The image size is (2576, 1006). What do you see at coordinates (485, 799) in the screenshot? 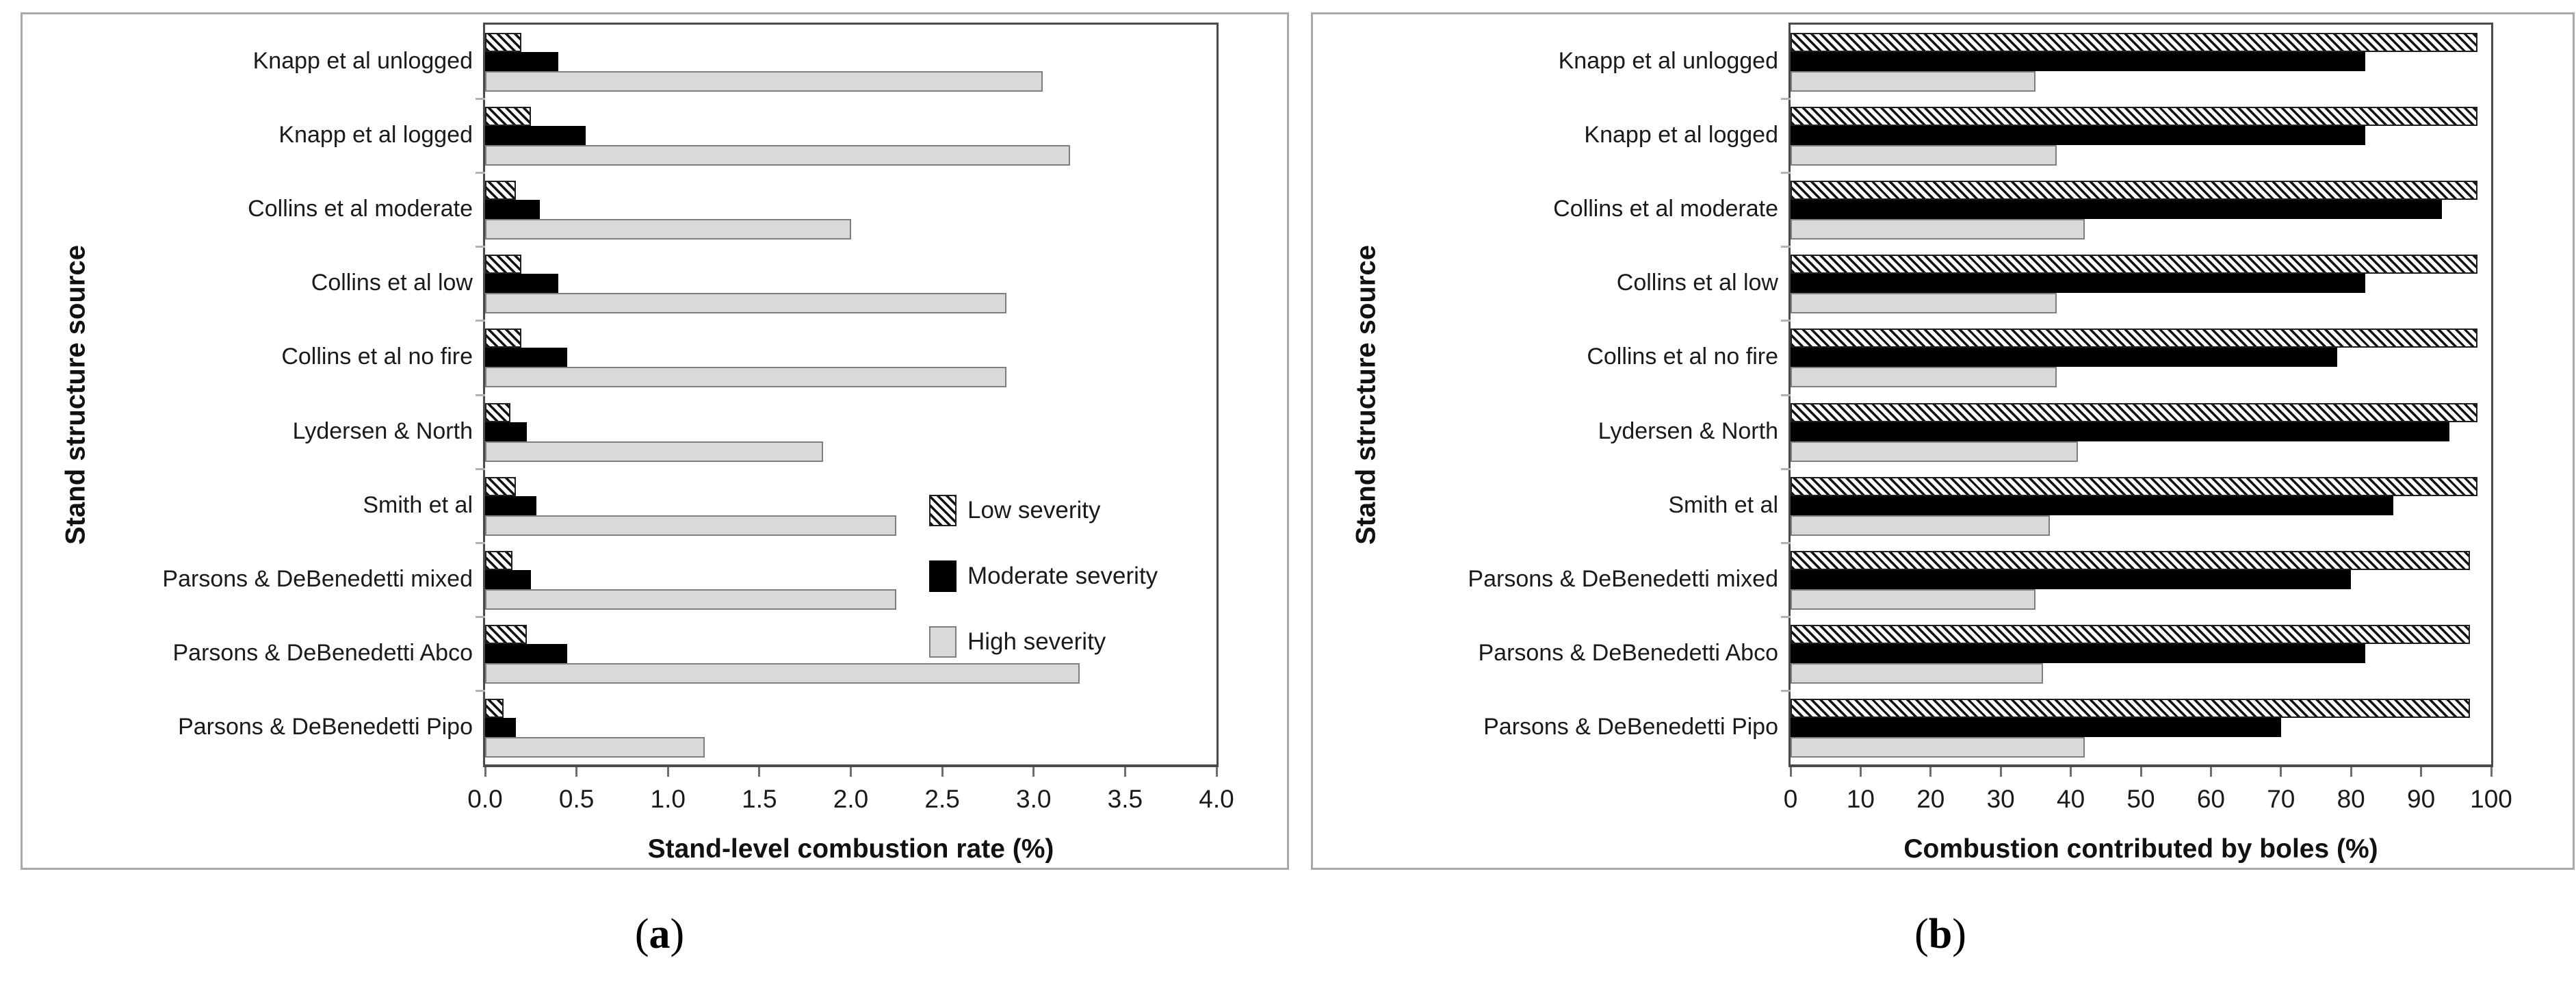
I see `x-tick-label: 0.0` at bounding box center [485, 799].